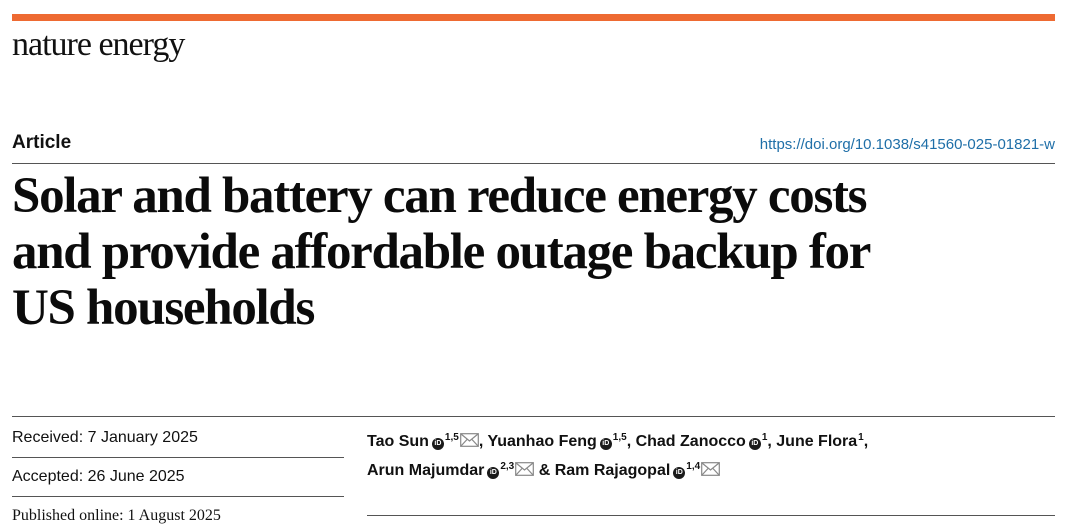  Describe the element at coordinates (711, 515) in the screenshot. I see `abstract-divider` at that location.